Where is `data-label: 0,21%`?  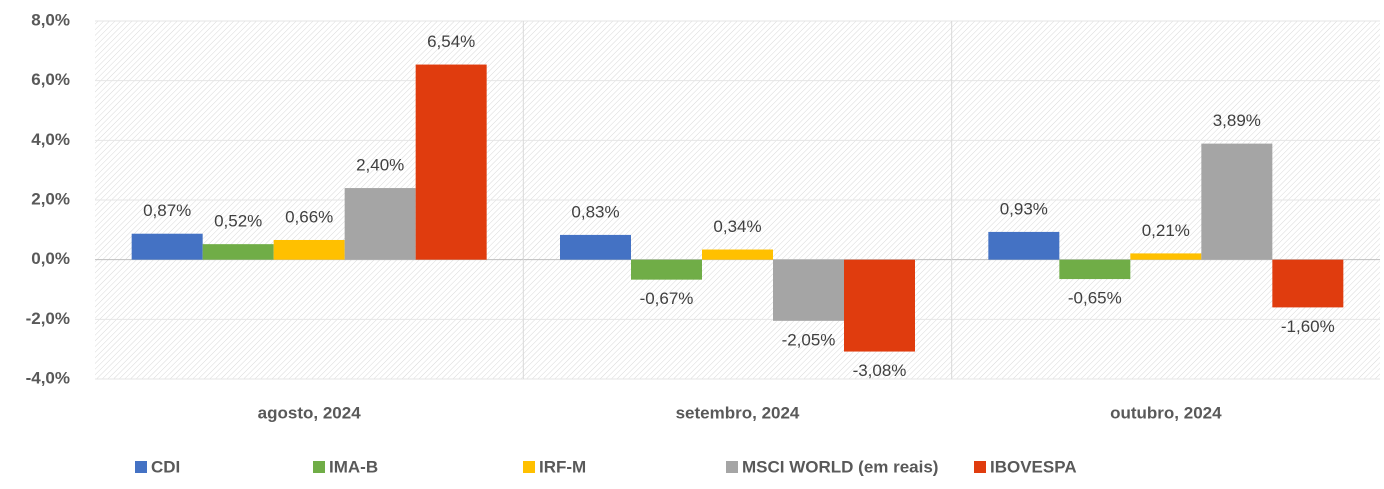 data-label: 0,21% is located at coordinates (1166, 230).